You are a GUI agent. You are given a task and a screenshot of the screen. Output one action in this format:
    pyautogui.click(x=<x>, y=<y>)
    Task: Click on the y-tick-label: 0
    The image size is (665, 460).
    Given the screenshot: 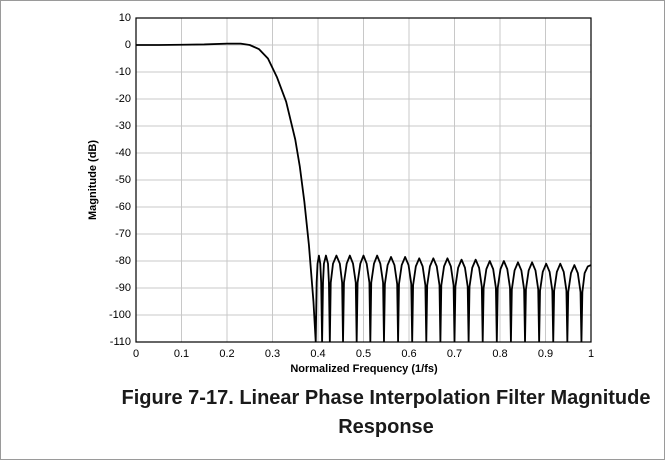 What is the action you would take?
    pyautogui.click(x=128, y=45)
    